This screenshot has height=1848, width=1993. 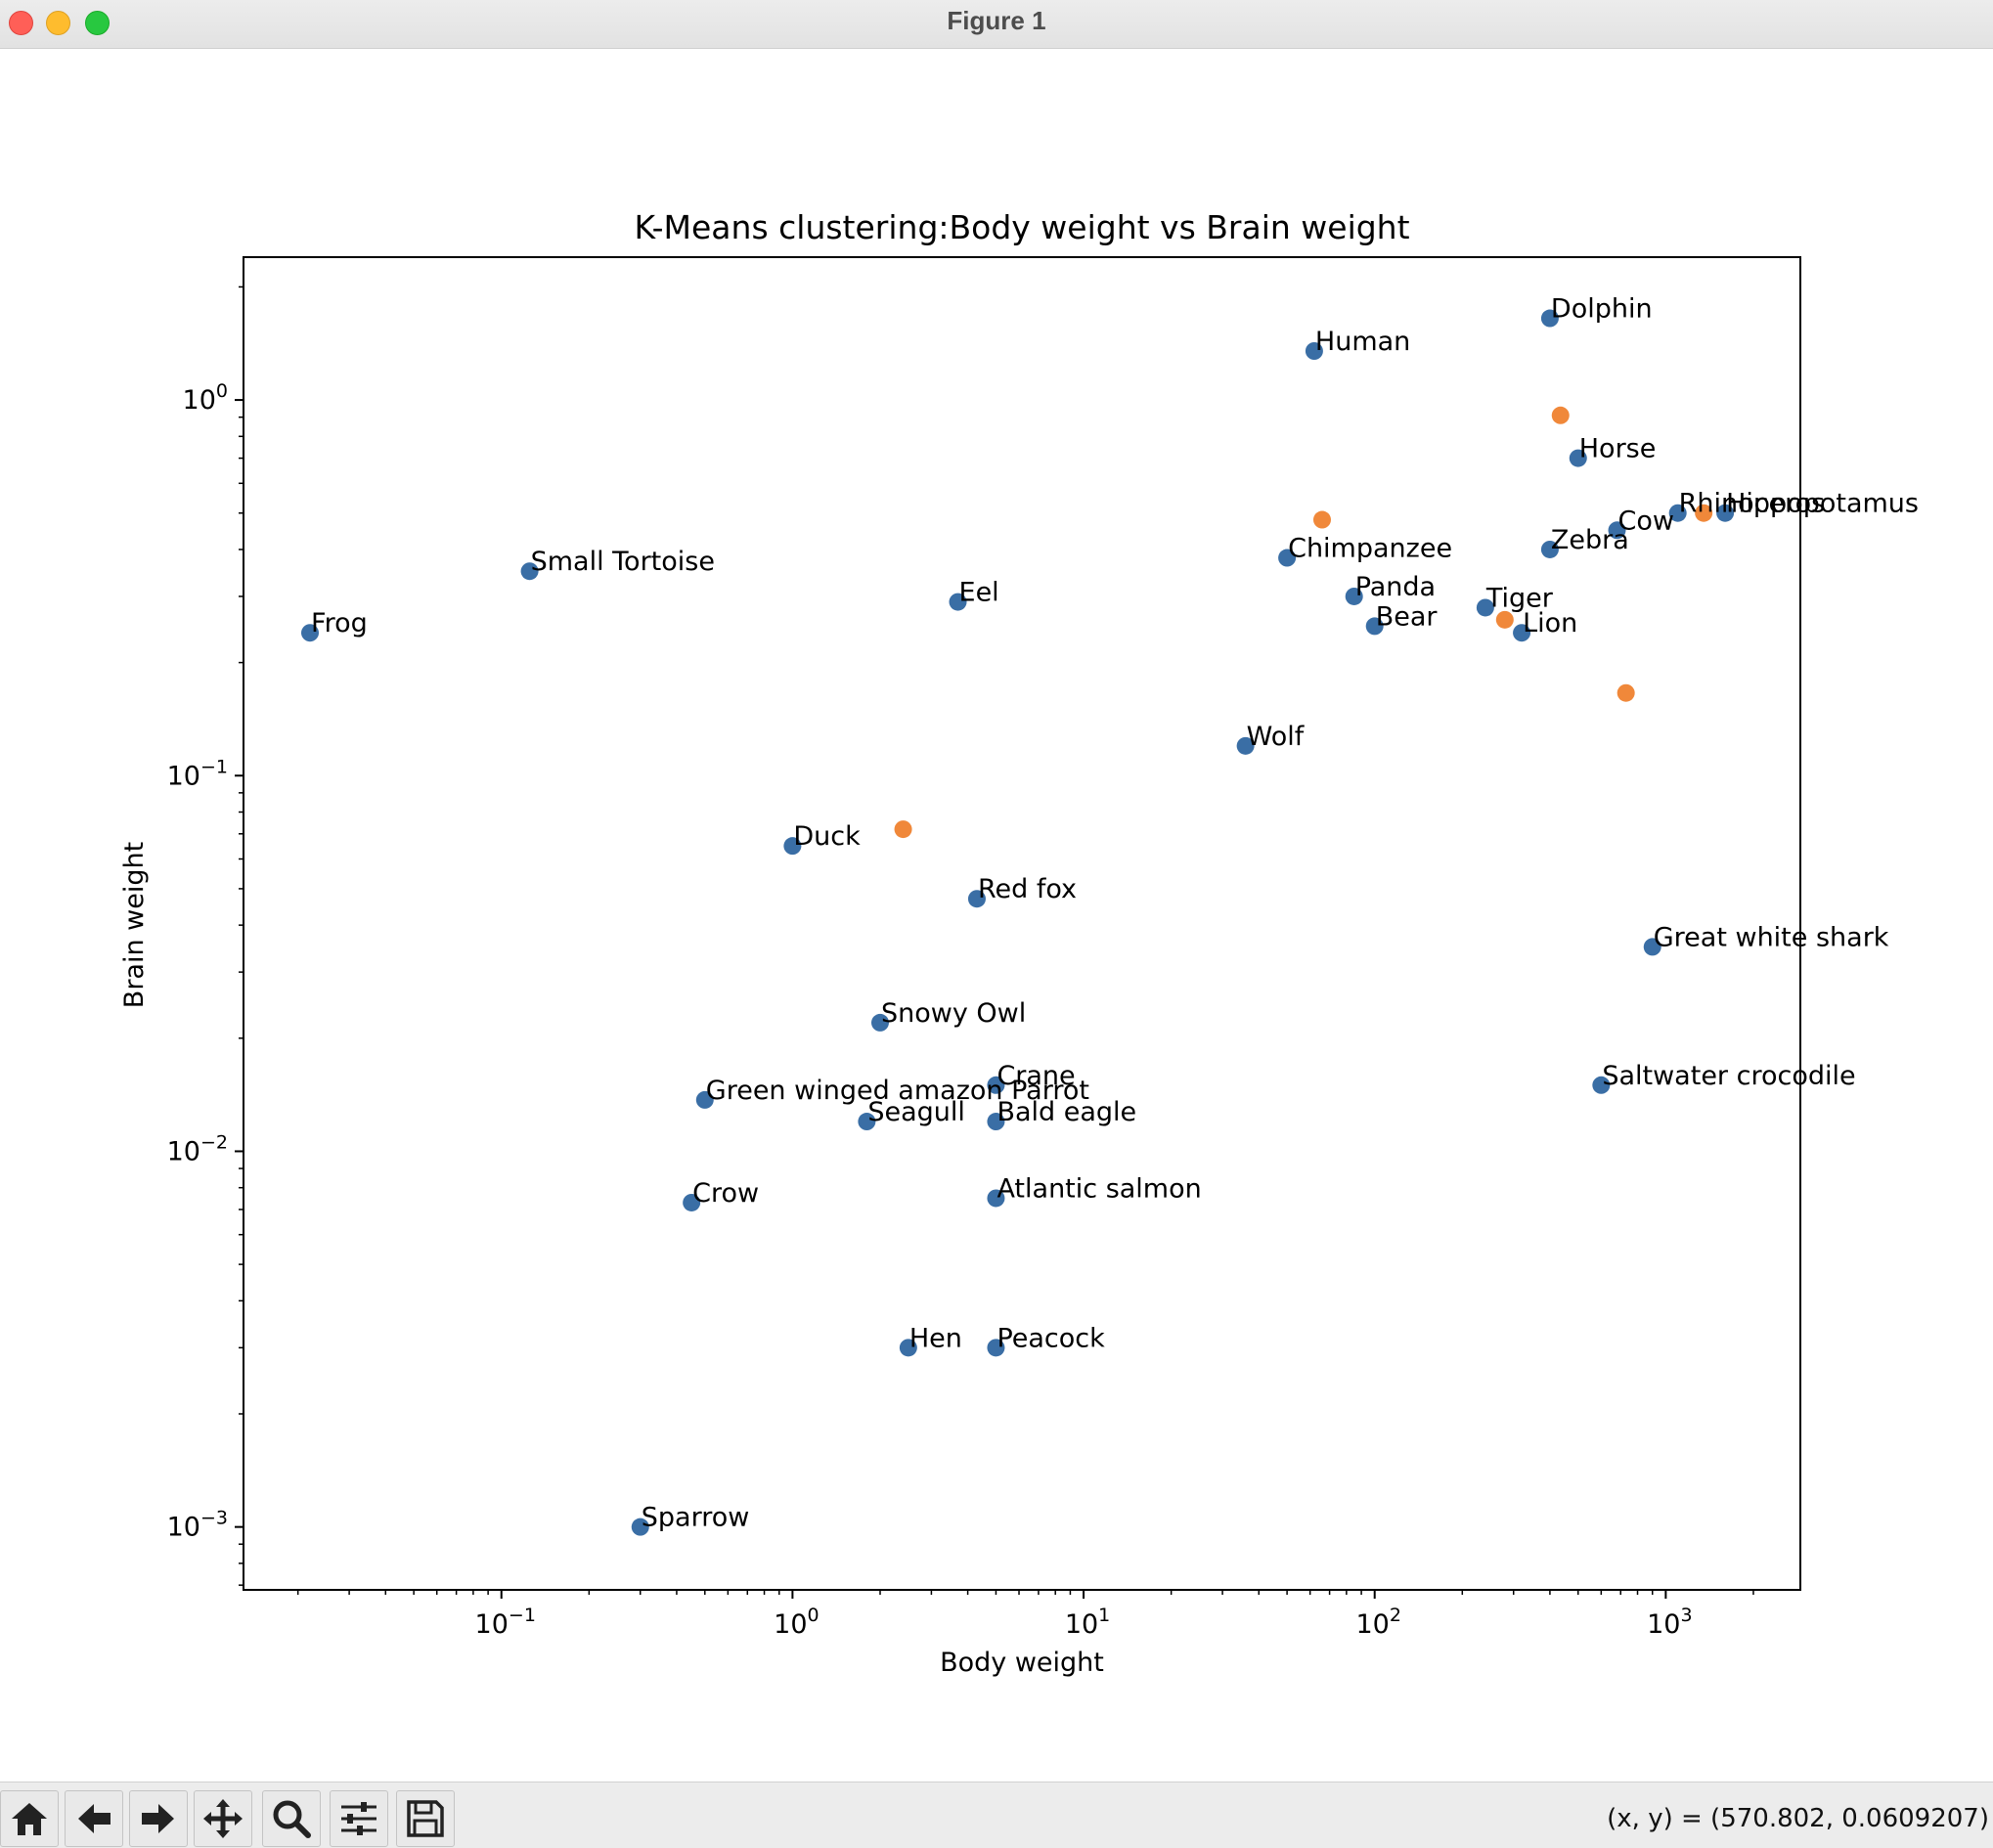 What do you see at coordinates (1772, 937) in the screenshot?
I see `point-label-great-white-shark: Great white shark` at bounding box center [1772, 937].